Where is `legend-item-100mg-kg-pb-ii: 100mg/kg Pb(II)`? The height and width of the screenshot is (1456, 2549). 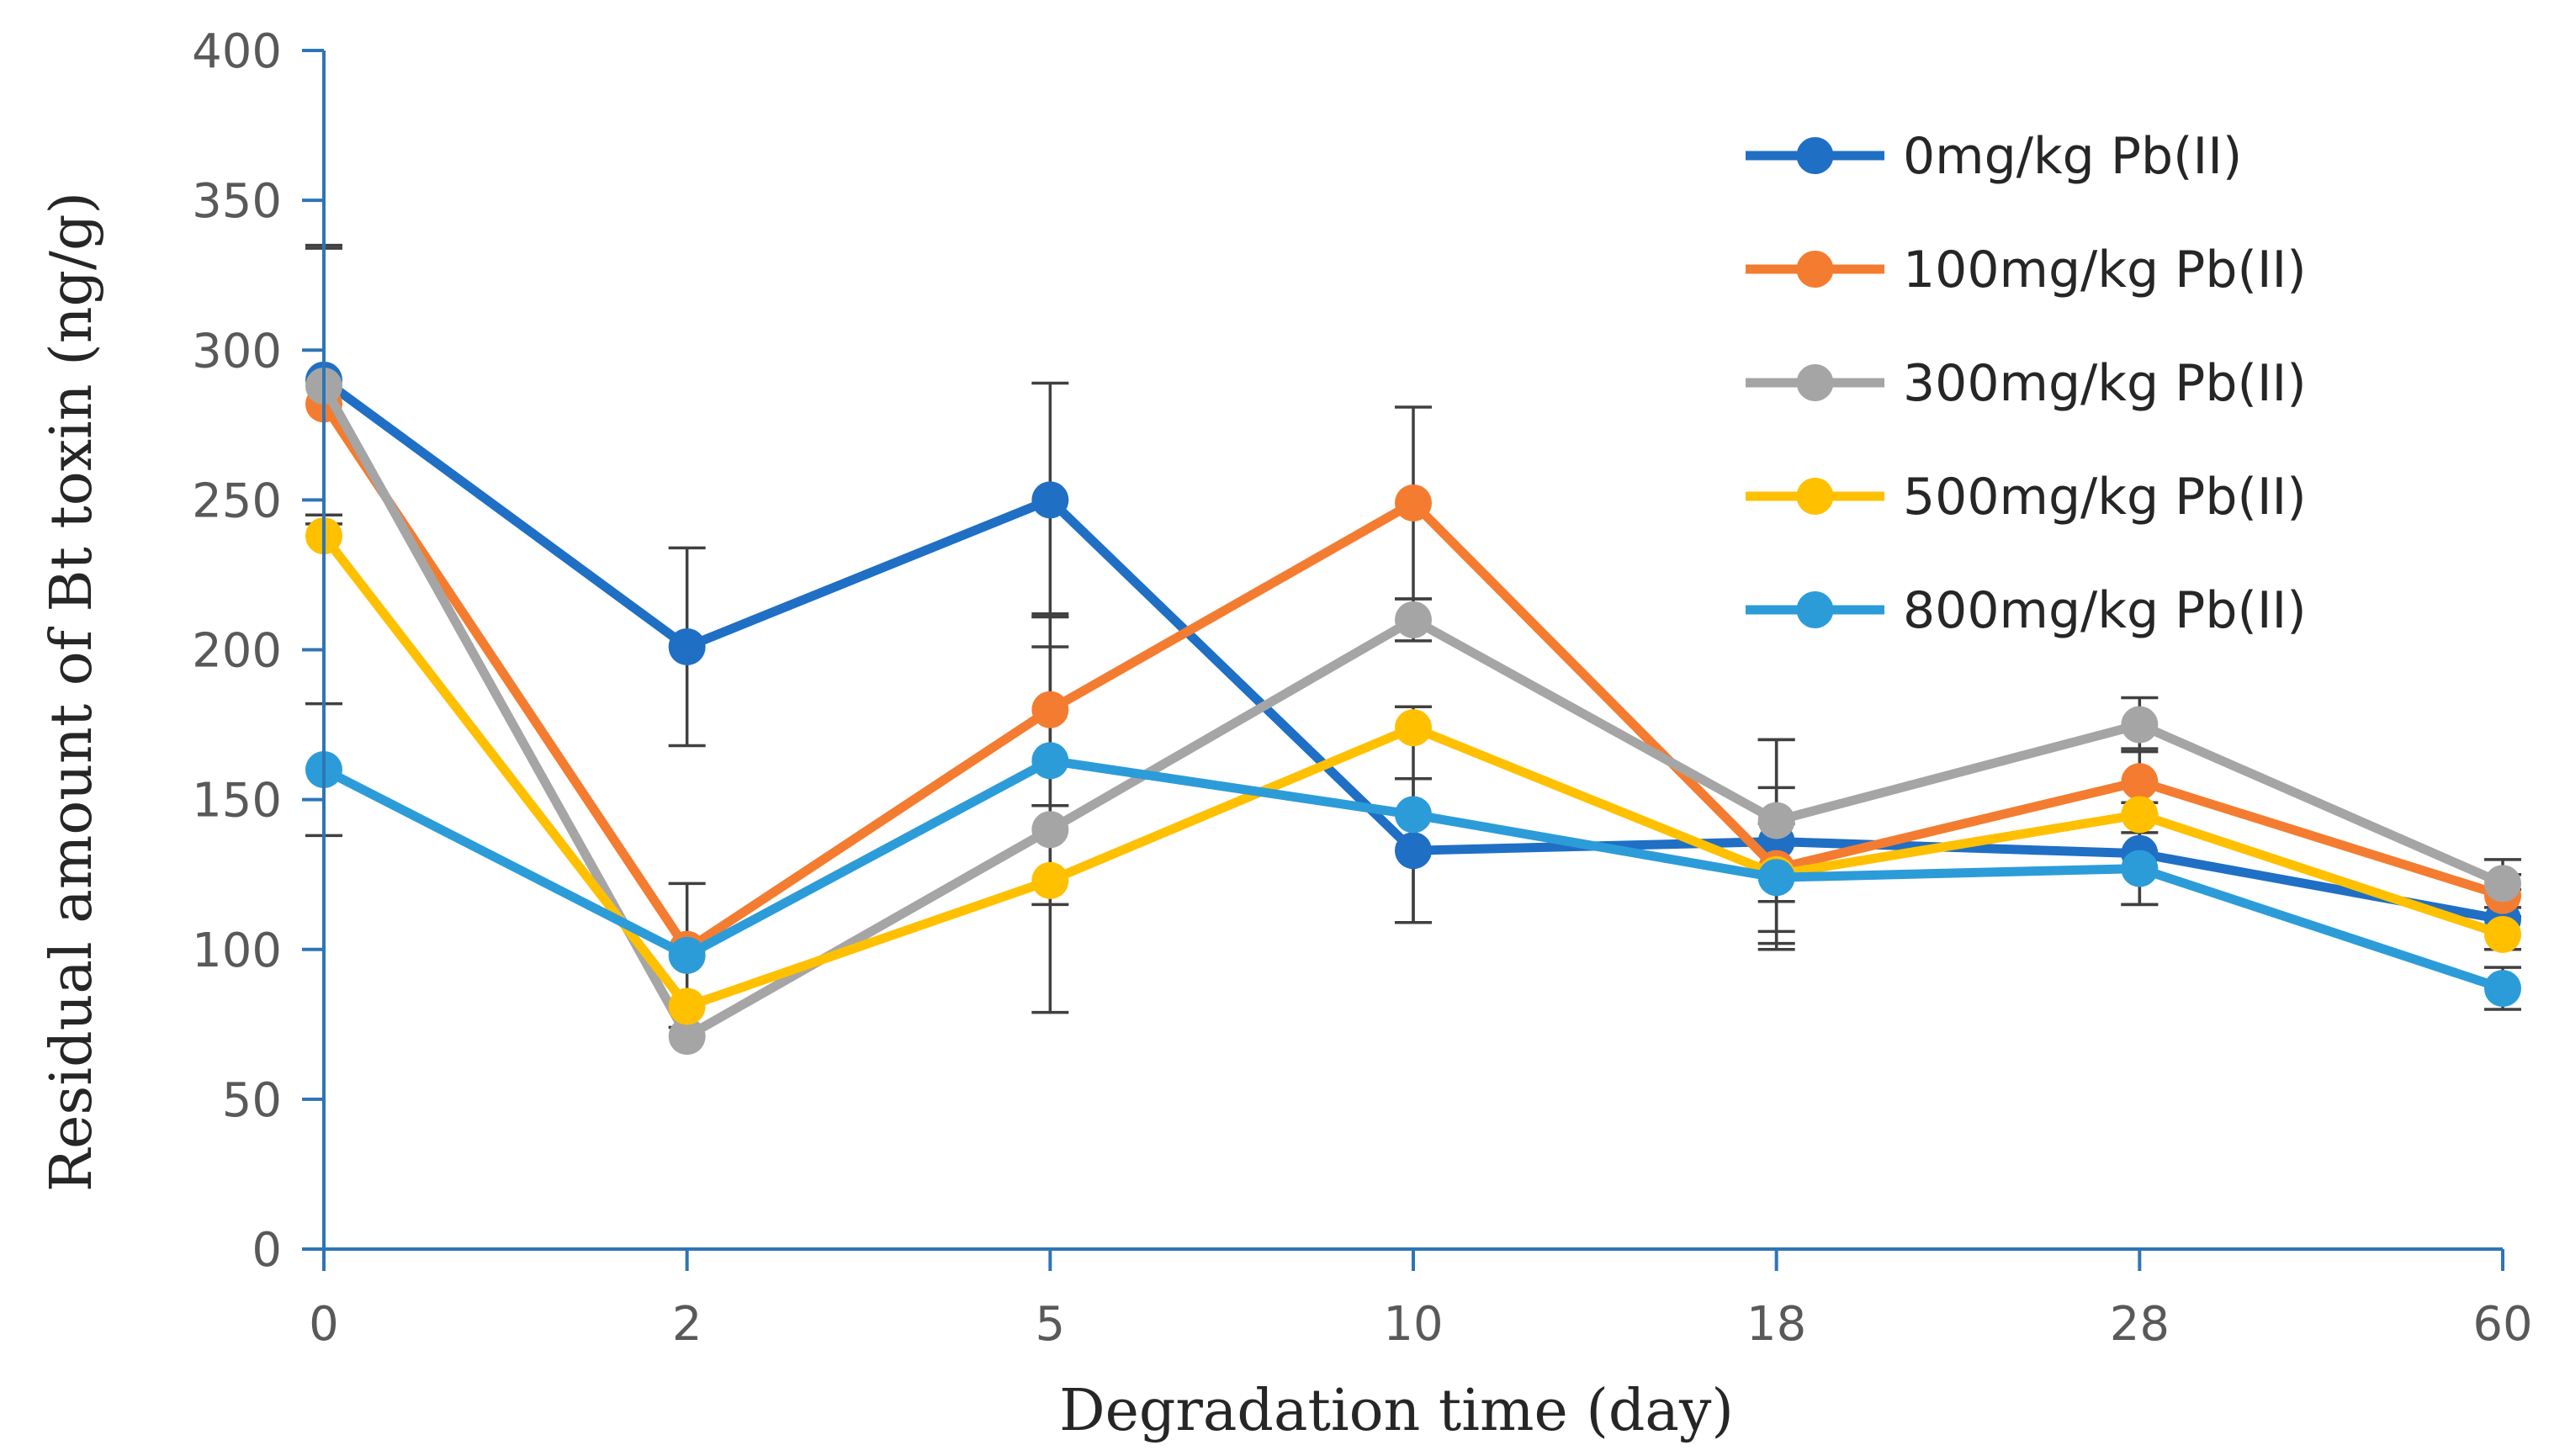
legend-item-100mg-kg-pb-ii: 100mg/kg Pb(II) is located at coordinates (2026, 270).